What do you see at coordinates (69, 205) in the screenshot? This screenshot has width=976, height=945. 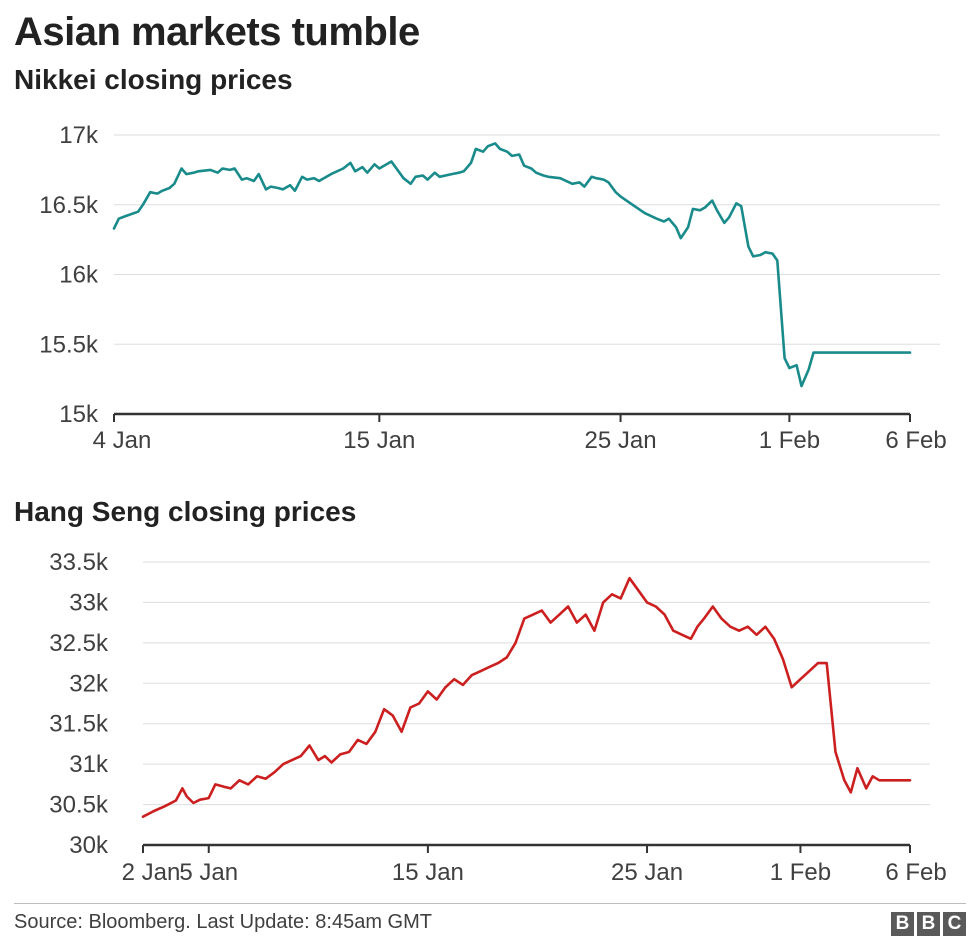 I see `y-tick-label: 16.5k` at bounding box center [69, 205].